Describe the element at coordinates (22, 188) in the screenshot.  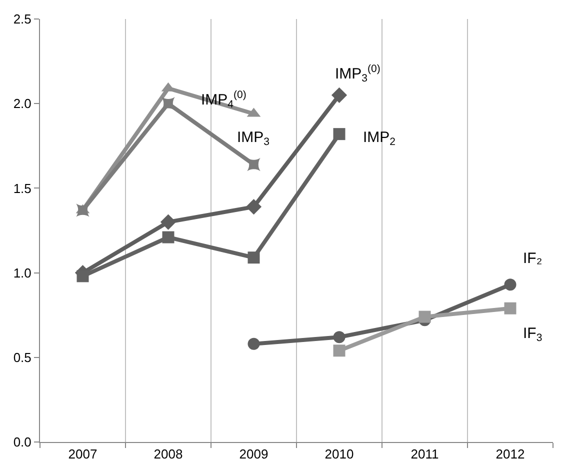
I see `y-tick-label: 1.5` at that location.